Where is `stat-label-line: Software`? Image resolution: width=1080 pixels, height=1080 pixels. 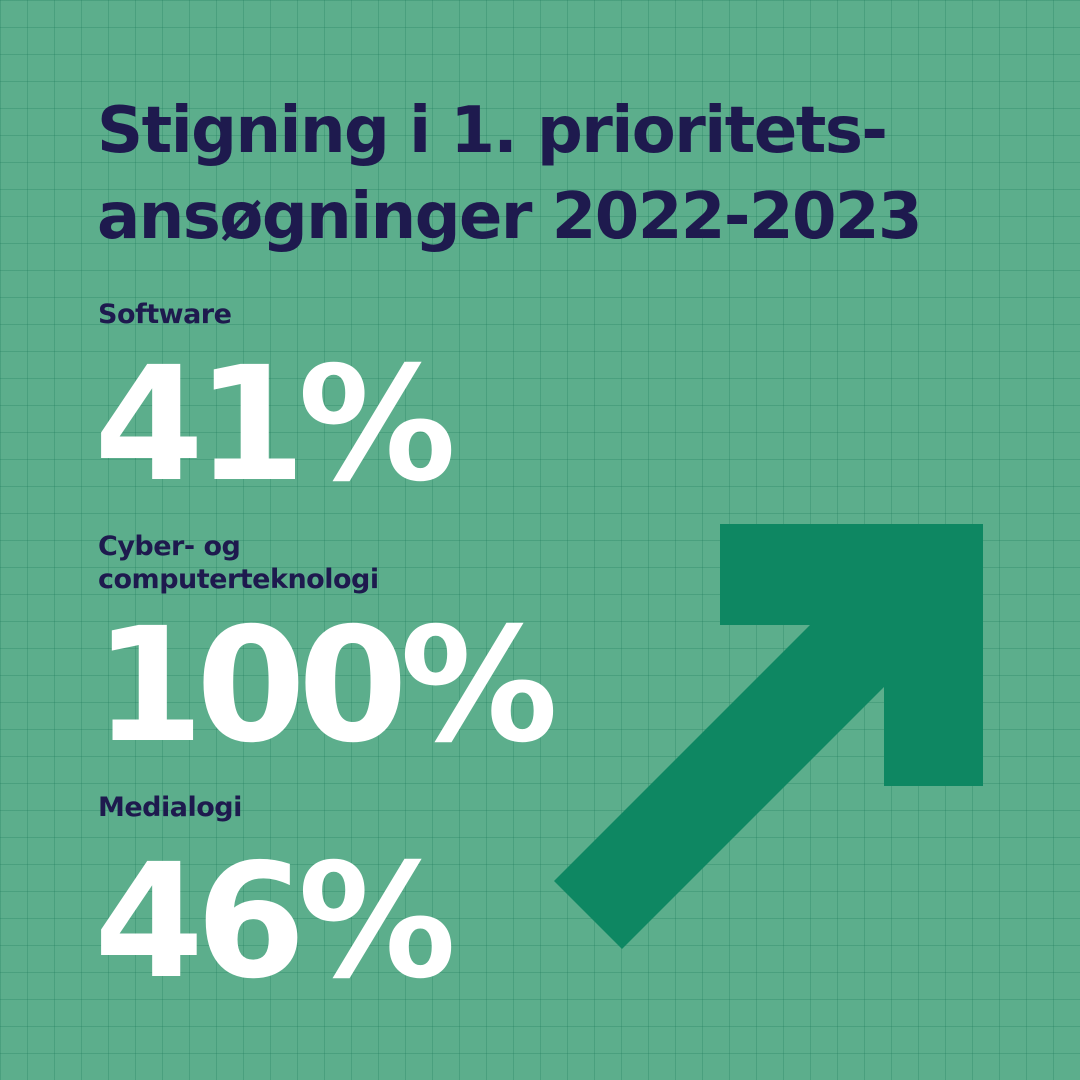
stat-label-line: Software is located at coordinates (165, 314).